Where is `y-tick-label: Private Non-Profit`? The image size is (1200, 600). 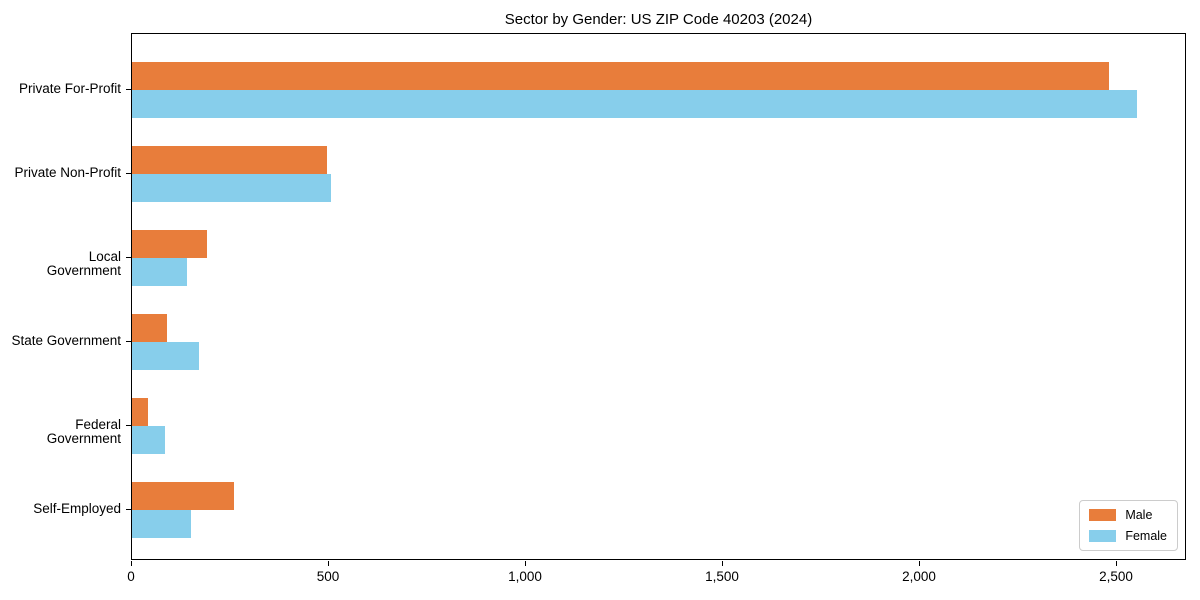 y-tick-label: Private Non-Profit is located at coordinates (67, 172).